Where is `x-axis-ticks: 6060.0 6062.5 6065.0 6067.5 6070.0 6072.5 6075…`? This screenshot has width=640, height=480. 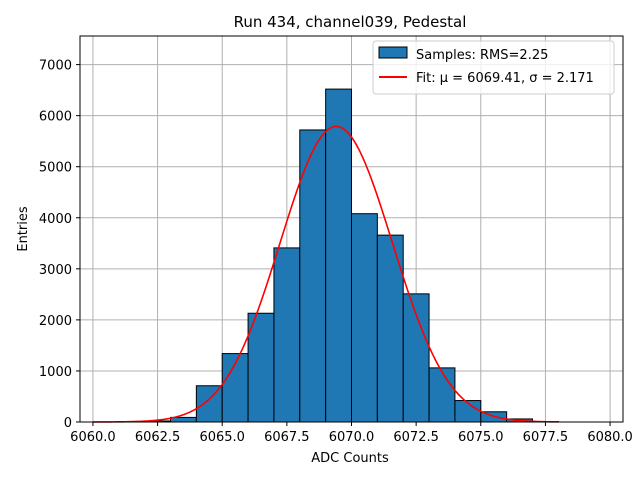 x-axis-ticks: 6060.0 6062.5 6065.0 6067.5 6070.0 6072.5 6075… is located at coordinates (351, 433).